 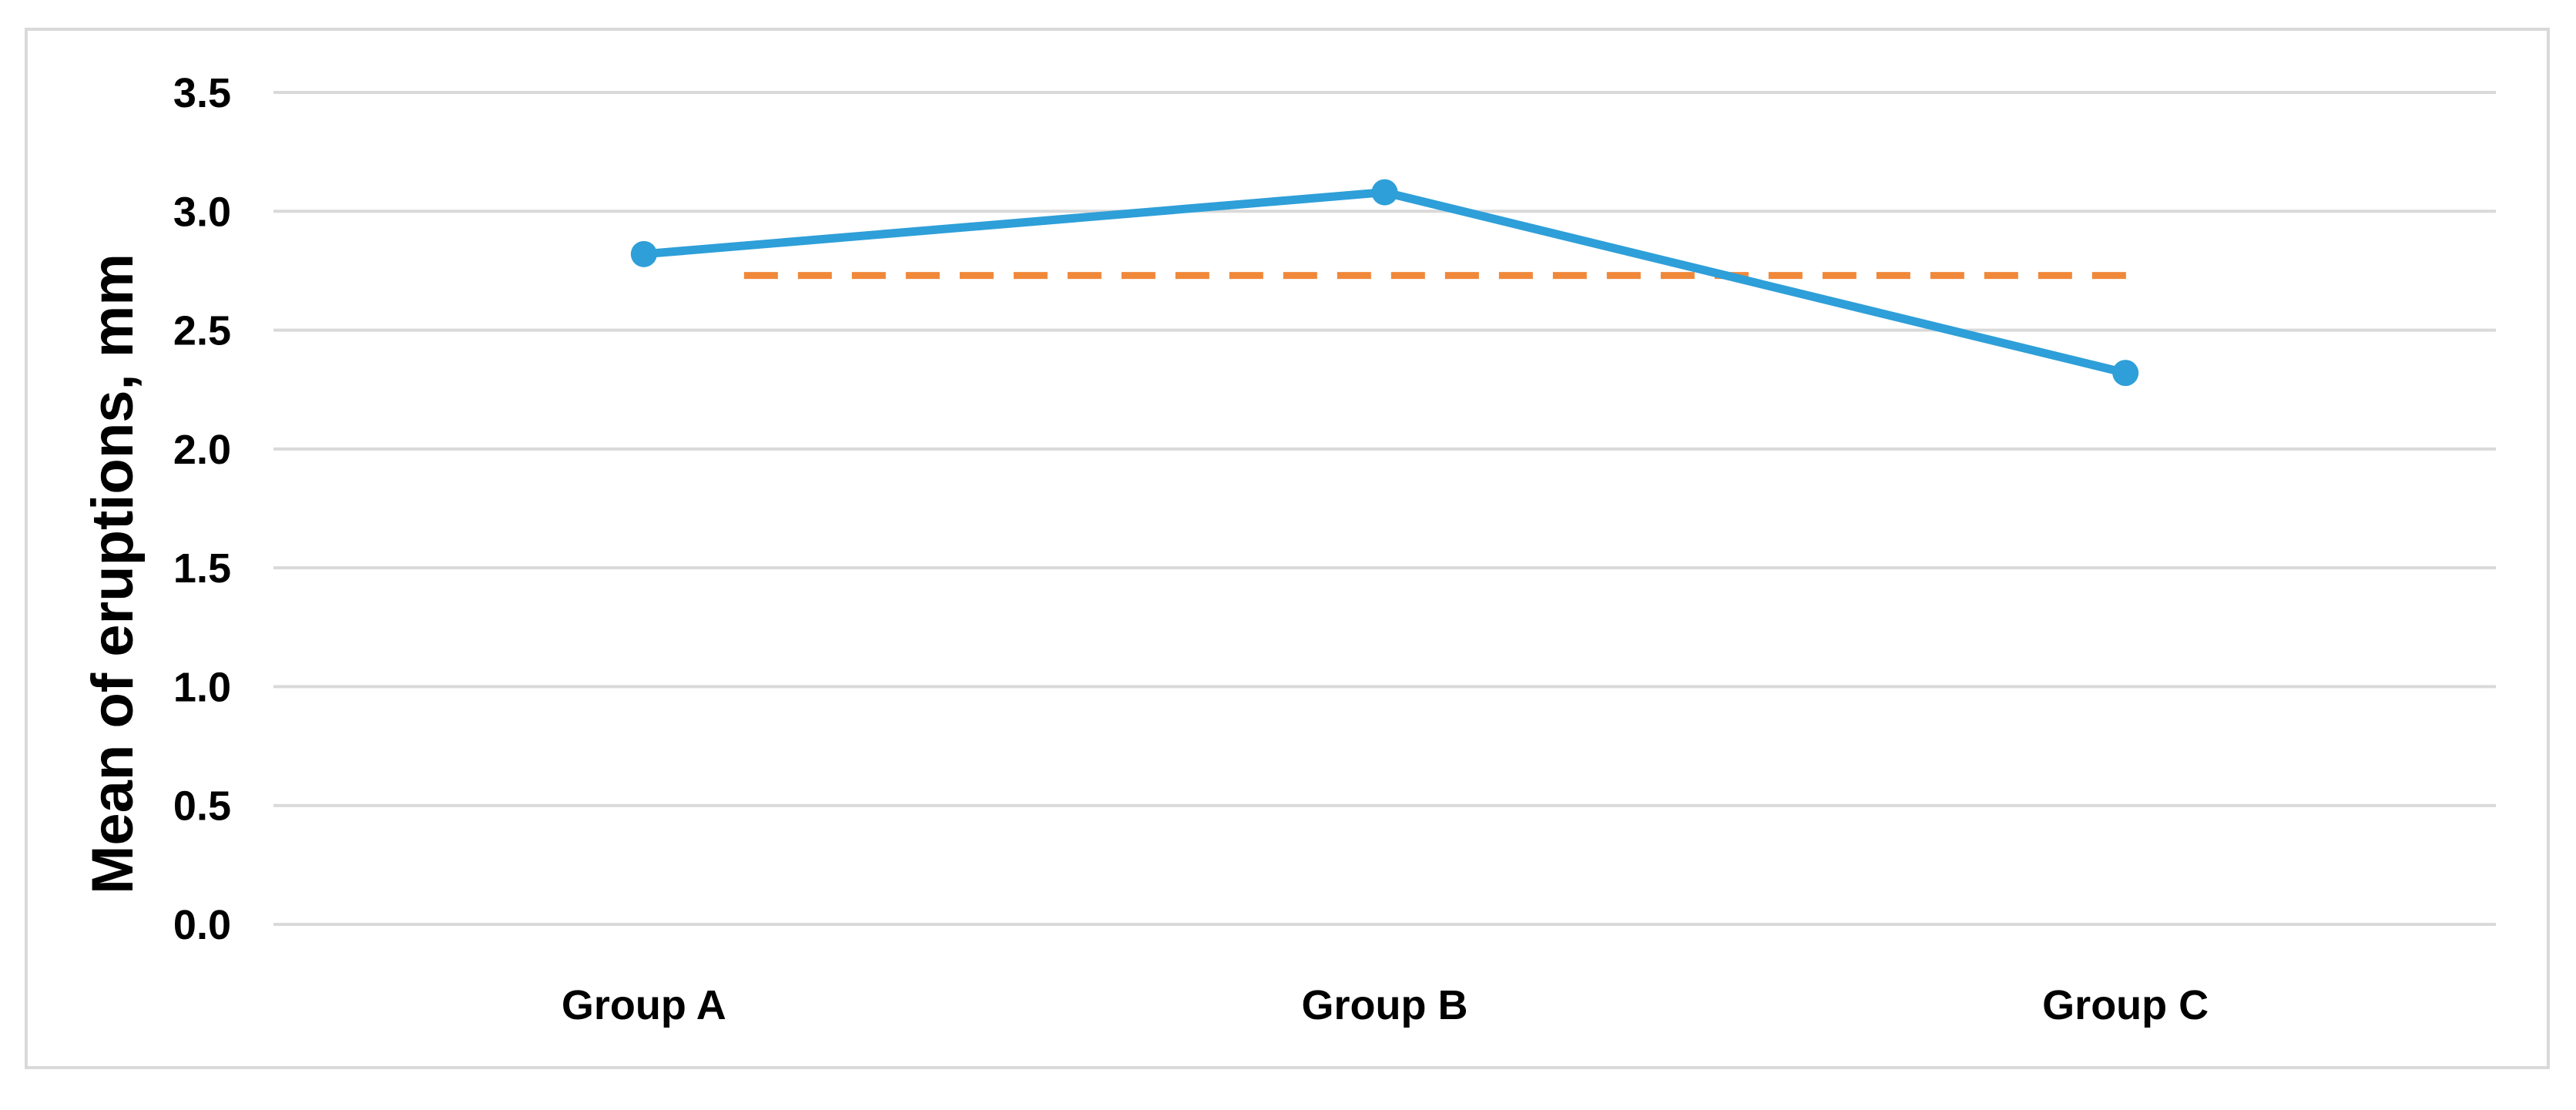 I want to click on x-tick-label: Group C, so click(x=2125, y=1005).